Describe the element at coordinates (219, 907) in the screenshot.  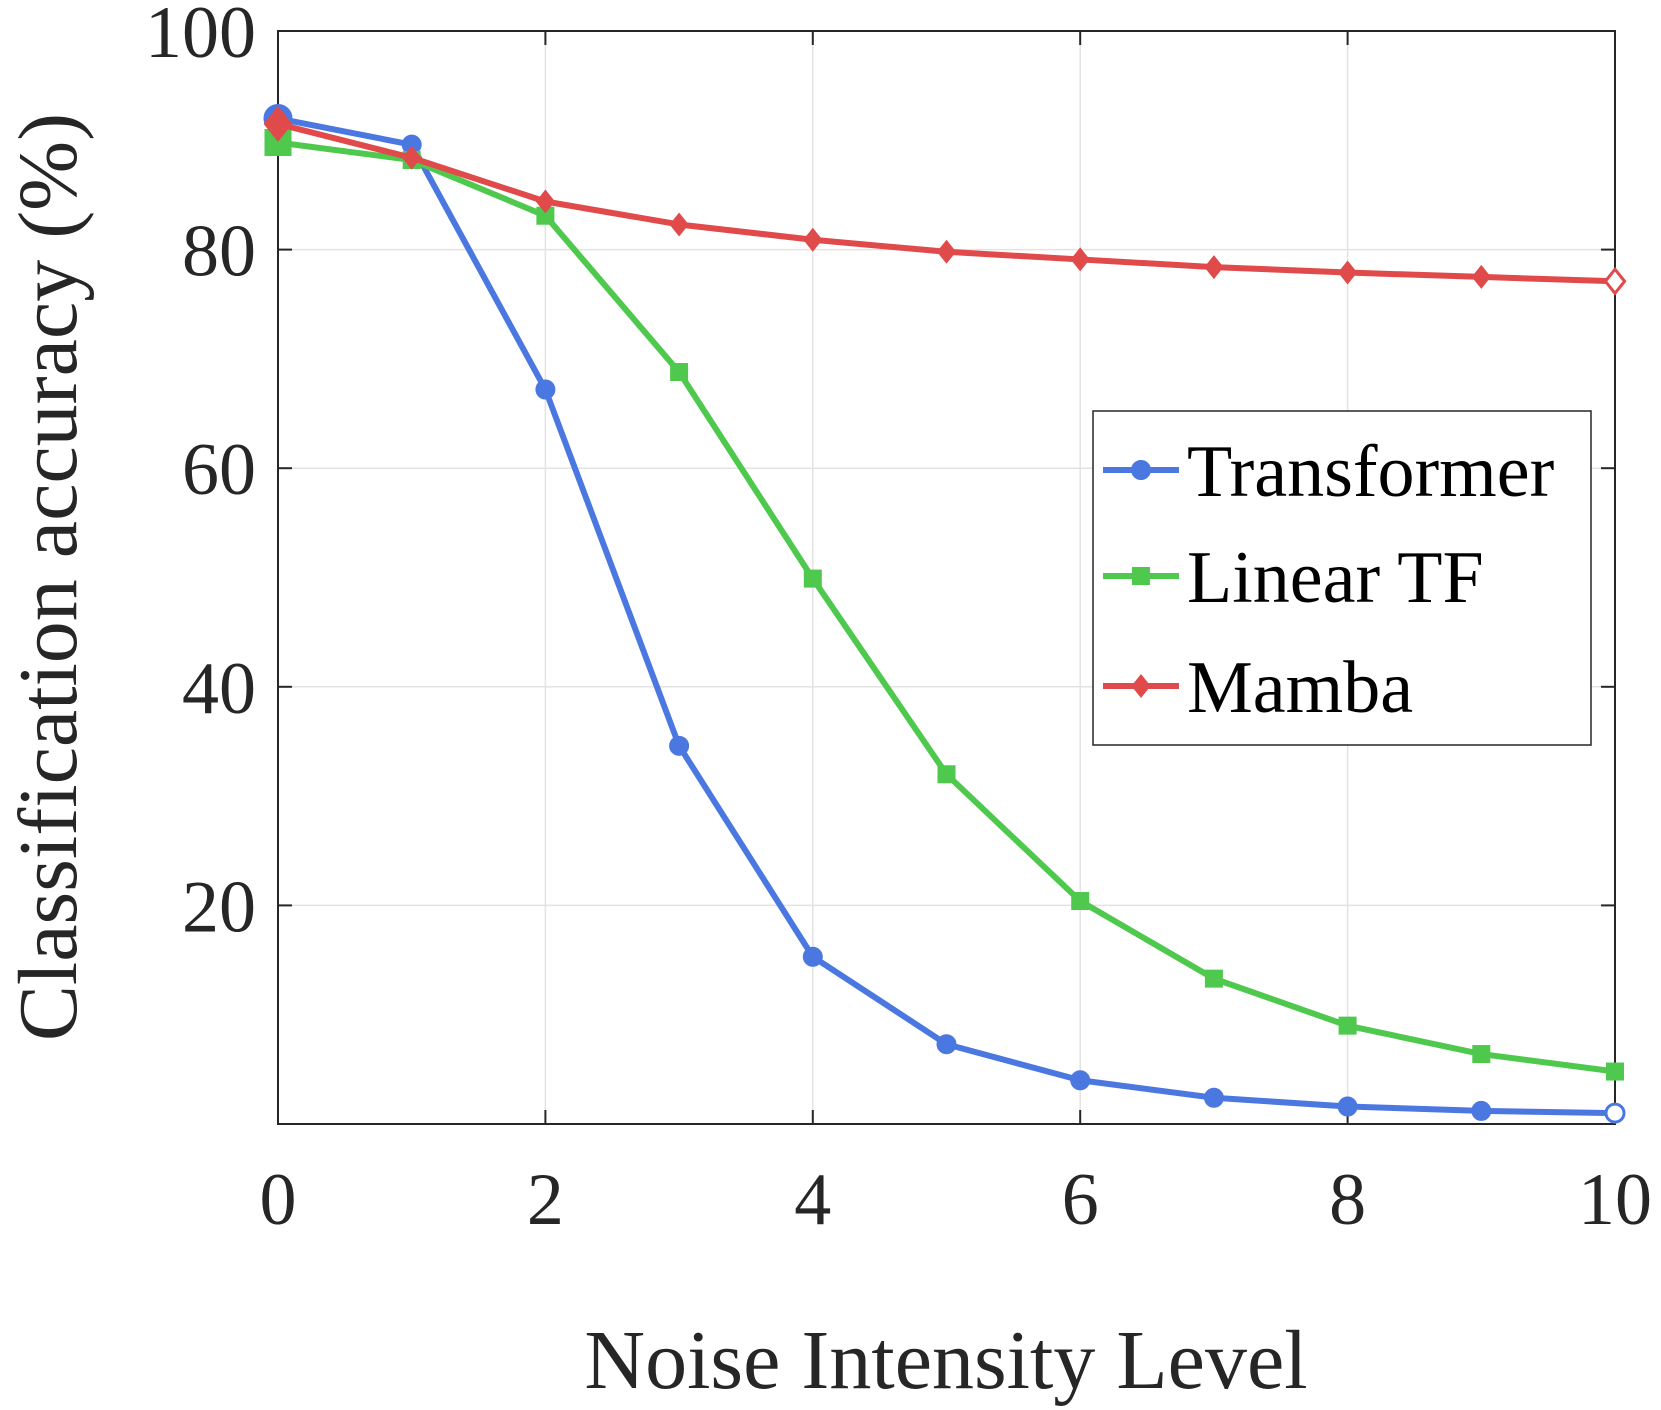
I see `y-tick-label: 20` at that location.